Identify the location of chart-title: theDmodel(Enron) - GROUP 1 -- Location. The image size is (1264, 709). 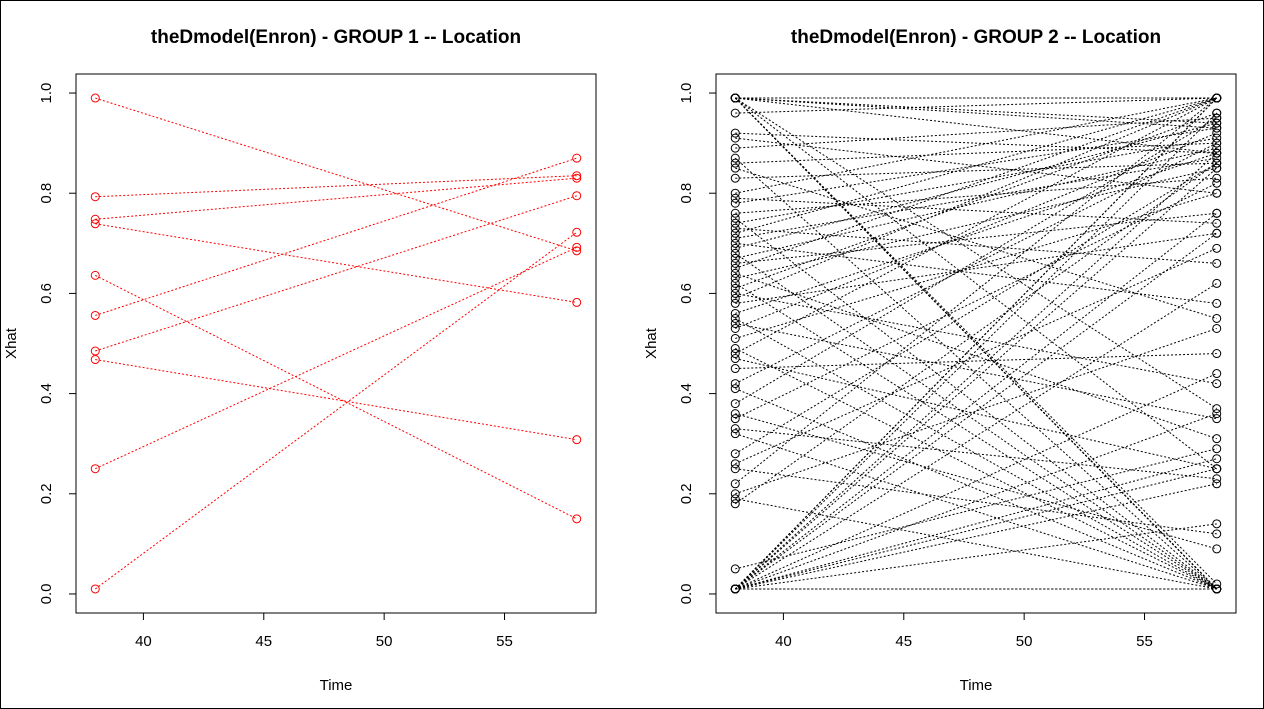
(336, 37).